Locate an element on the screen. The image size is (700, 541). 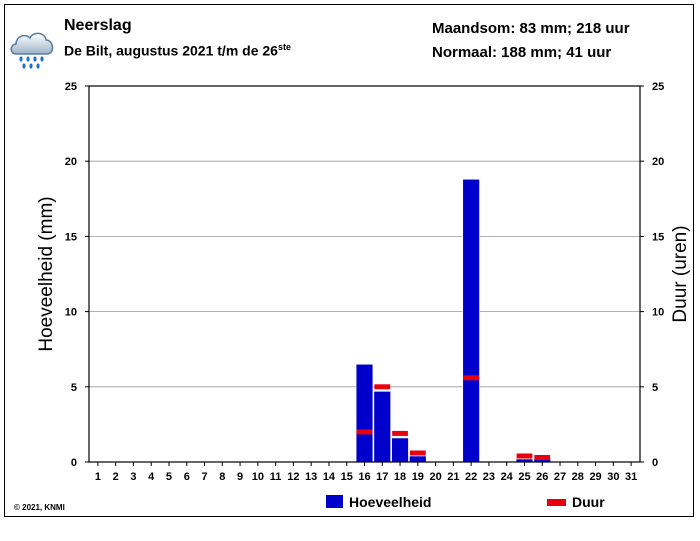
legend-swatch-duur is located at coordinates (556, 502).